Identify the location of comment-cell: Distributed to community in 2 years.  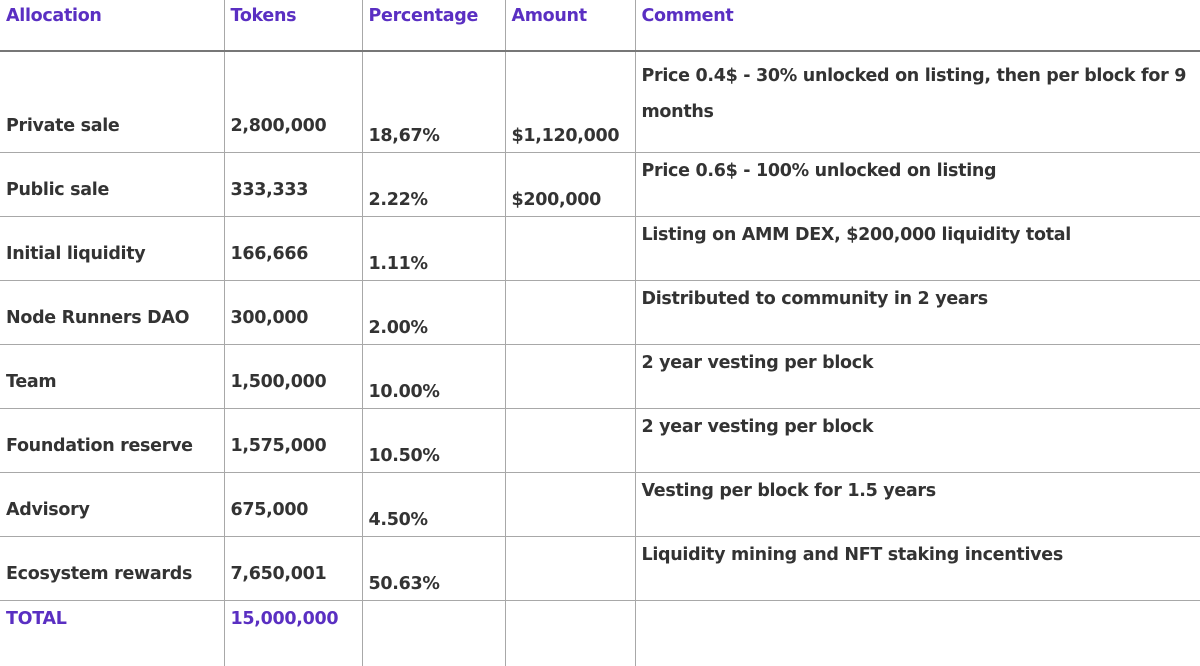
(917, 313).